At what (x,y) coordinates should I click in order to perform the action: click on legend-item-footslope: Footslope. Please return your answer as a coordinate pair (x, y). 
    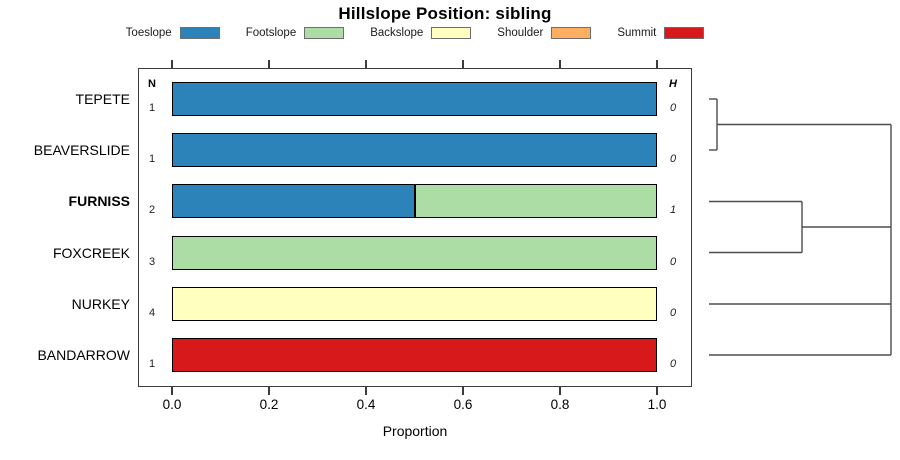
    Looking at the image, I should click on (295, 33).